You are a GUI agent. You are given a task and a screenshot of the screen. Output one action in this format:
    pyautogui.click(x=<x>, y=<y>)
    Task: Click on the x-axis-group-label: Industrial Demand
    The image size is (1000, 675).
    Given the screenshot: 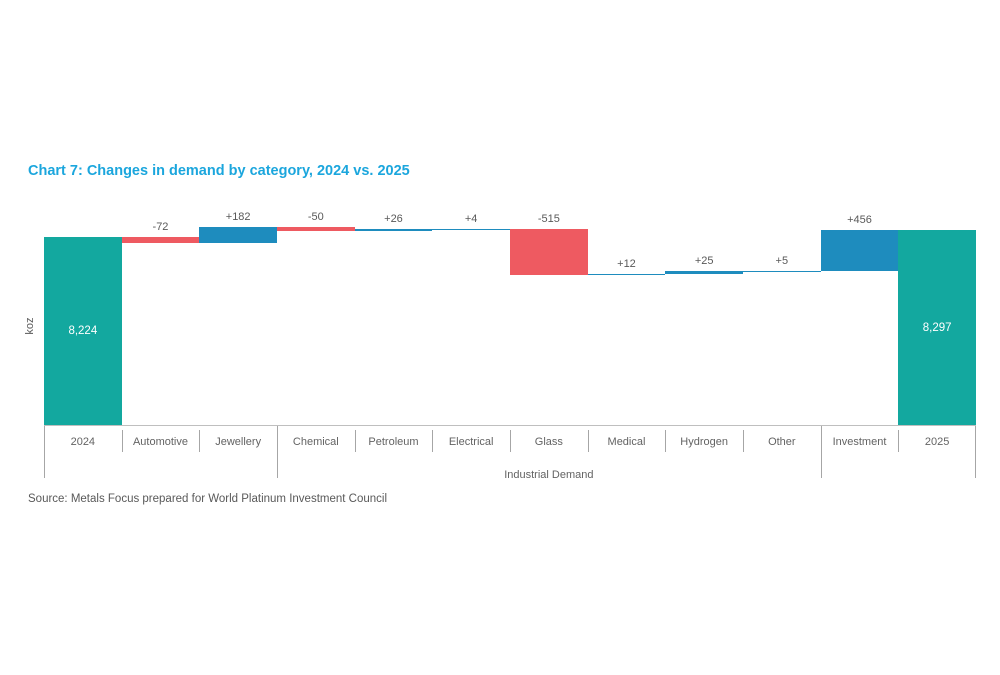 What is the action you would take?
    pyautogui.click(x=549, y=475)
    